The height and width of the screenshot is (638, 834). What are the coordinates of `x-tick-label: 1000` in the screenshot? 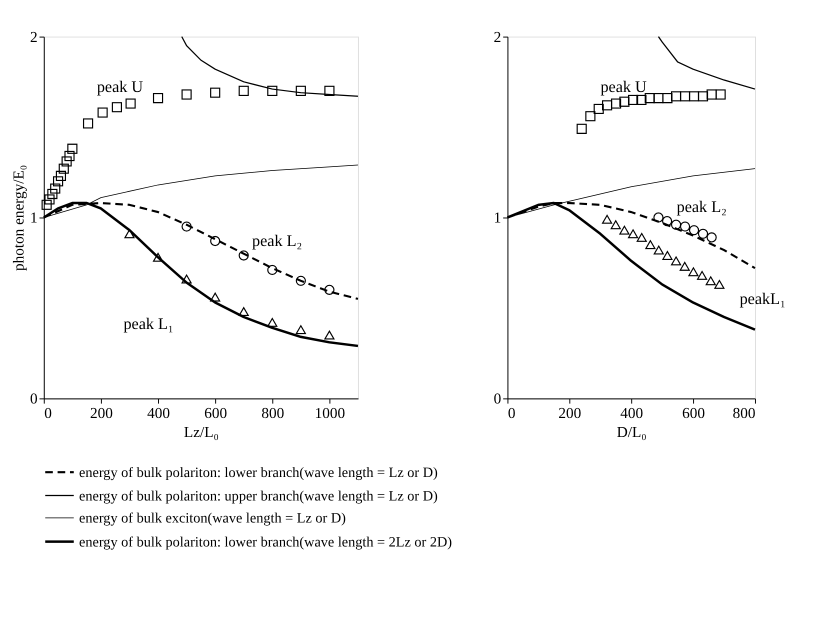 It's located at (330, 413).